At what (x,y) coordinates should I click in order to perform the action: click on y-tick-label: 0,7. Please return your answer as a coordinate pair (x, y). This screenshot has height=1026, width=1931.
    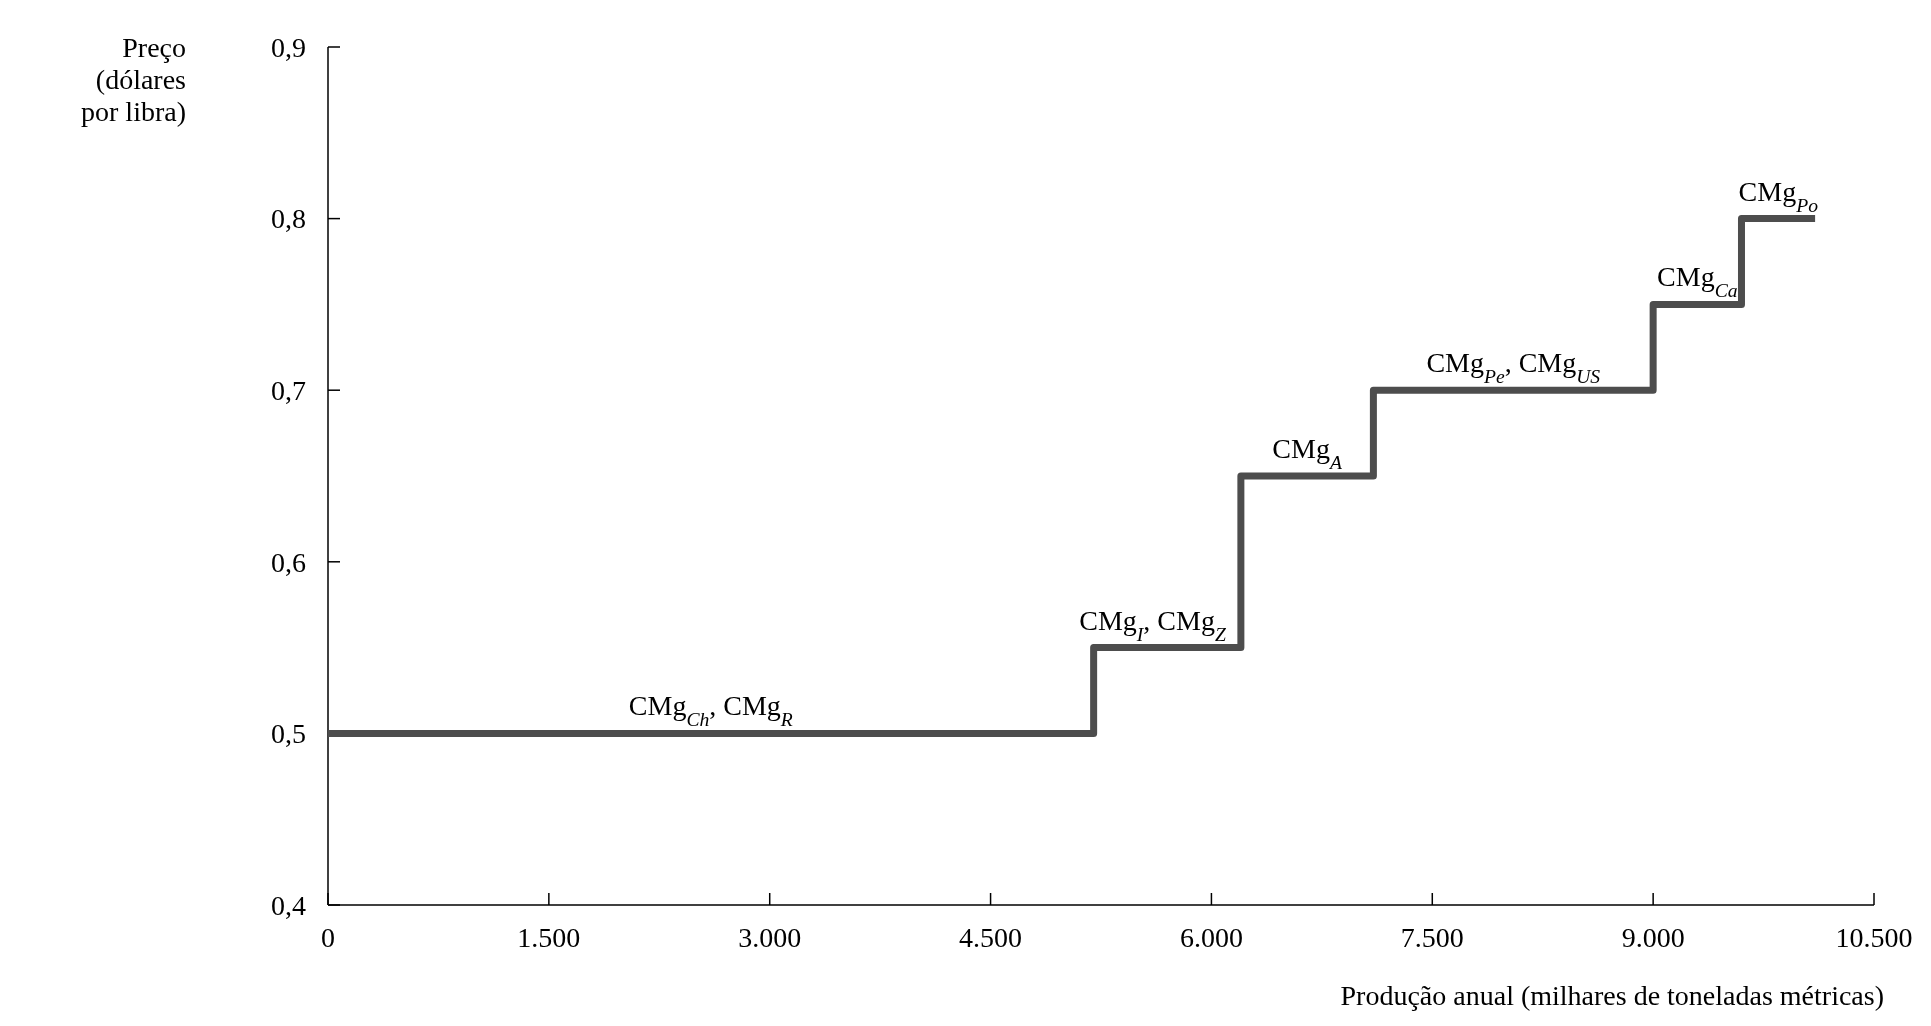
    Looking at the image, I should click on (288, 390).